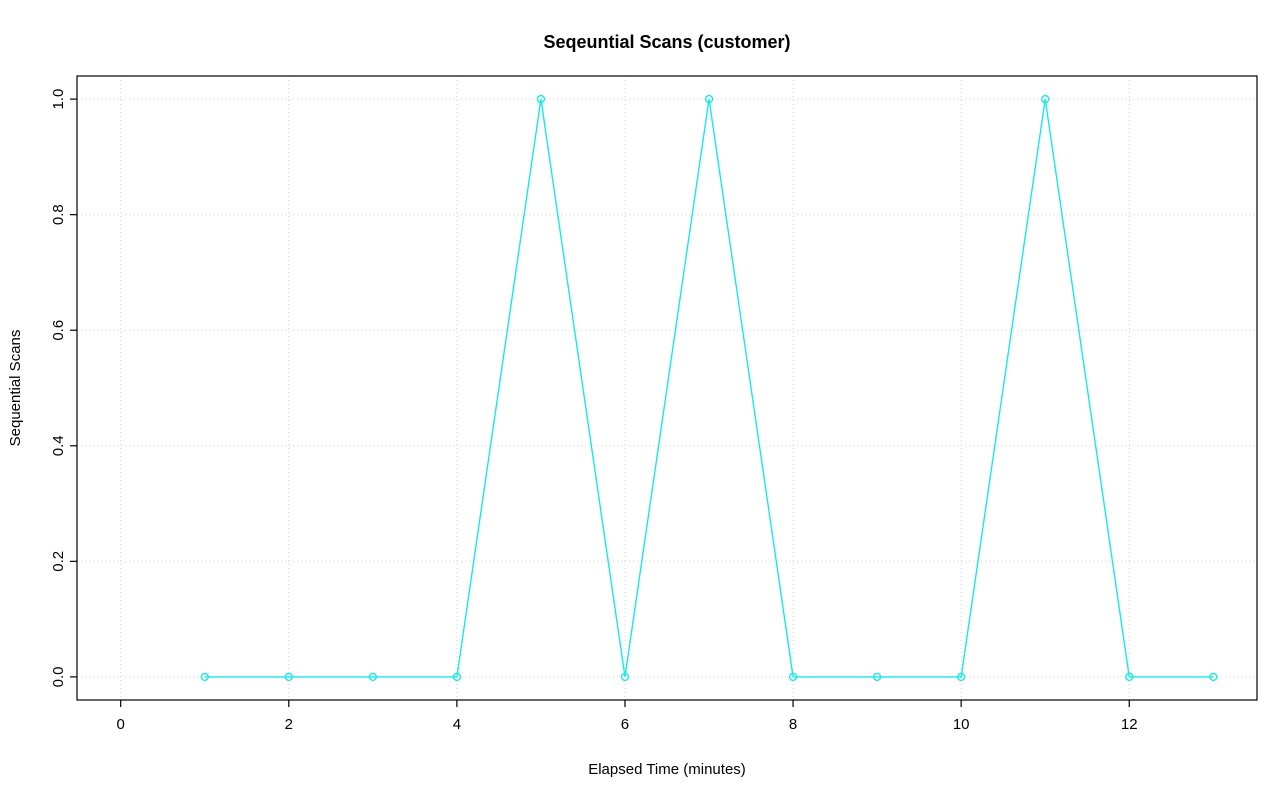 The height and width of the screenshot is (806, 1280). Describe the element at coordinates (666, 42) in the screenshot. I see `chart-title: Seqeuntial Scans (customer)` at that location.